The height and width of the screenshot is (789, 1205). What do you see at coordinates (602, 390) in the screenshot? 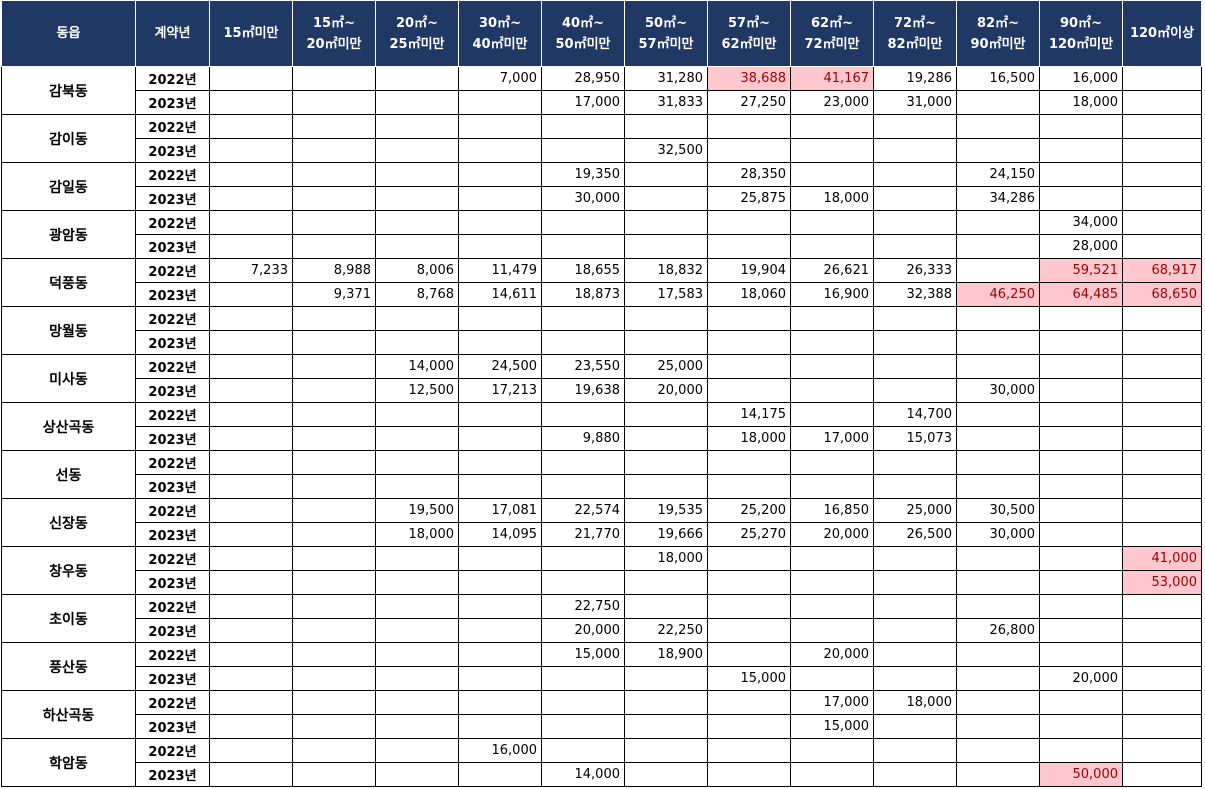
I see `table-row: 2023년 12,500 17,213 19,638 20,000 30,000` at bounding box center [602, 390].